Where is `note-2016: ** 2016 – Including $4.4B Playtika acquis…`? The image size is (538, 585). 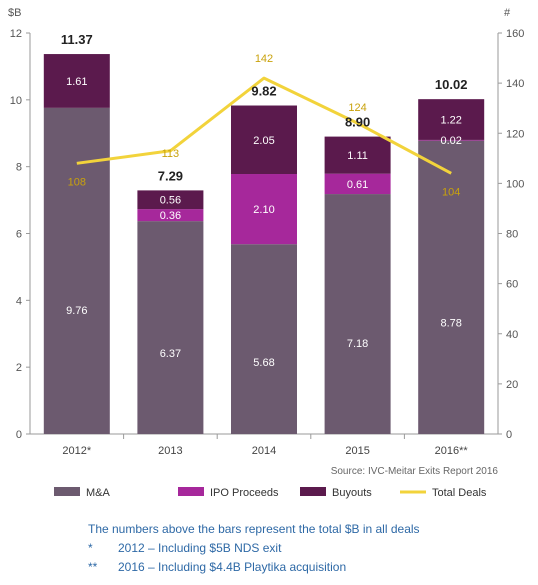 note-2016: ** 2016 – Including $4.4B Playtika acquis… is located at coordinates (254, 567).